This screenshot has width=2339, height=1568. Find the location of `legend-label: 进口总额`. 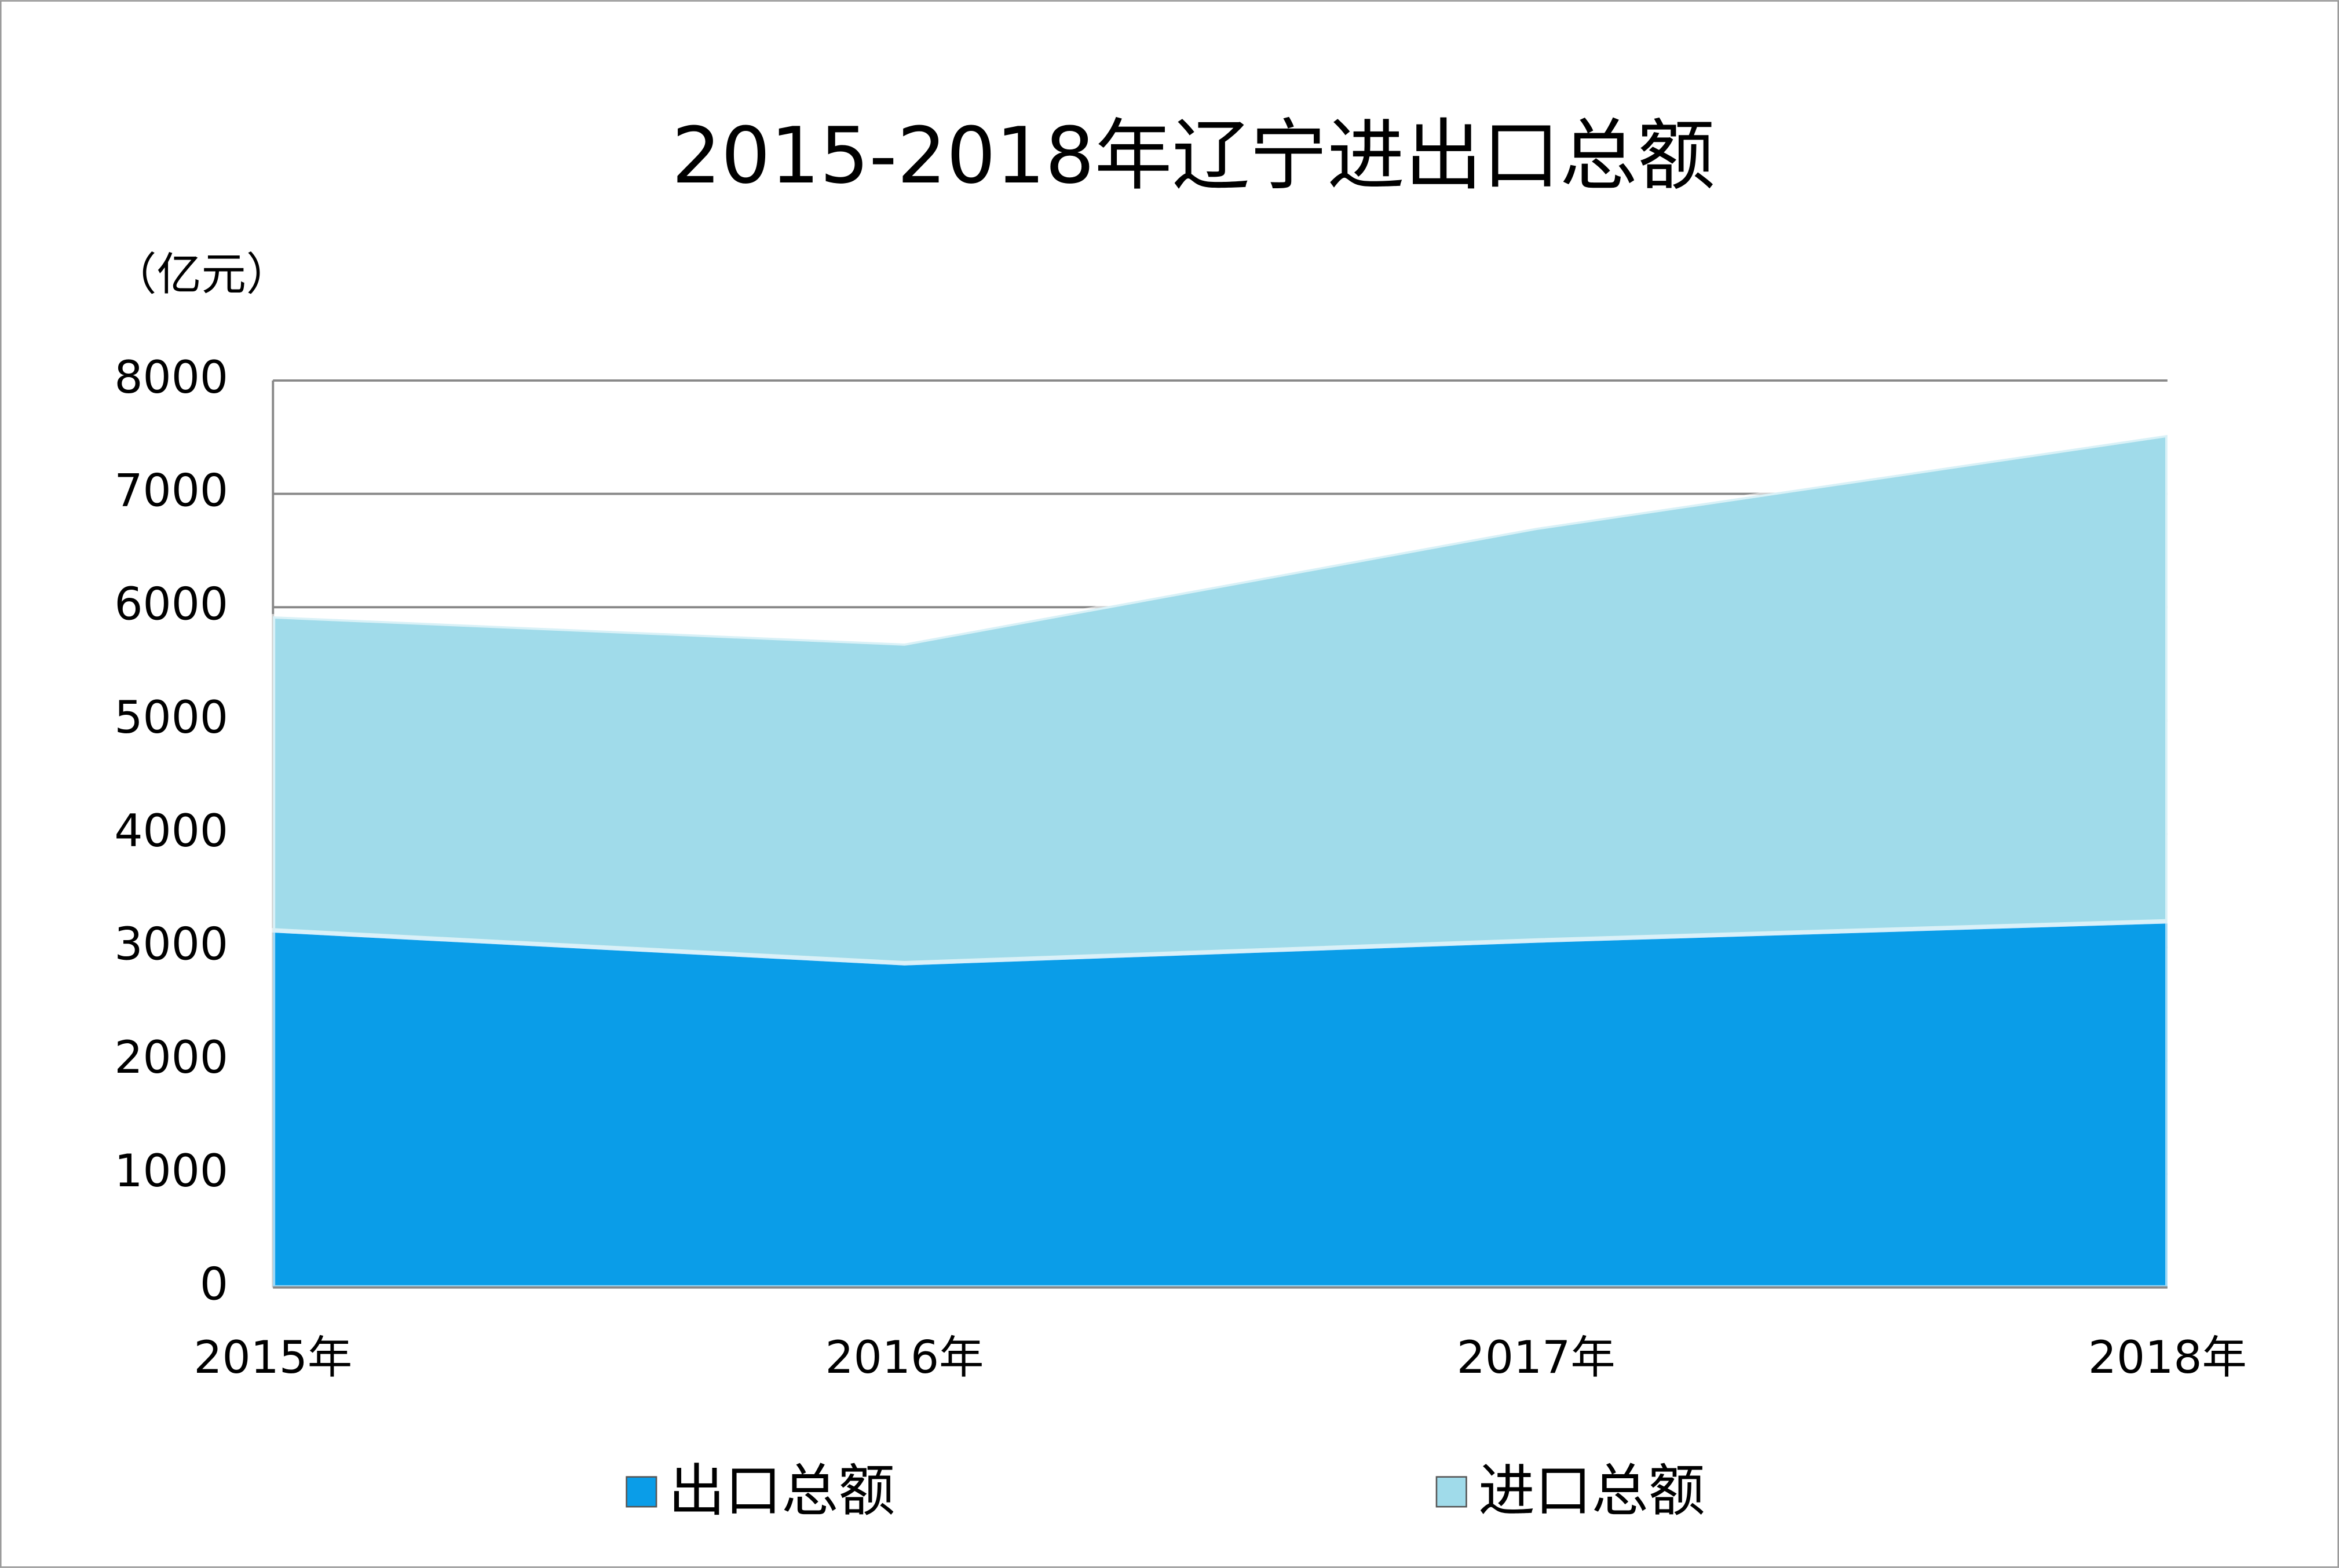

legend-label: 进口总额 is located at coordinates (1592, 1491).